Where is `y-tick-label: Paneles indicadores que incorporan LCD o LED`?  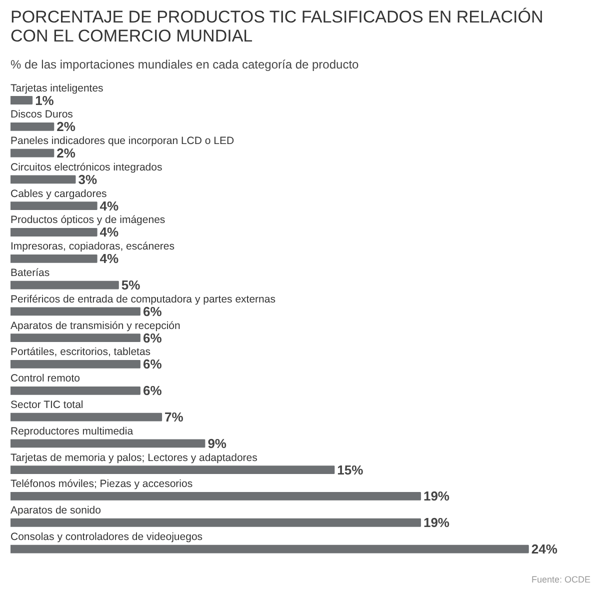 y-tick-label: Paneles indicadores que incorporan LCD o LED is located at coordinates (122, 141).